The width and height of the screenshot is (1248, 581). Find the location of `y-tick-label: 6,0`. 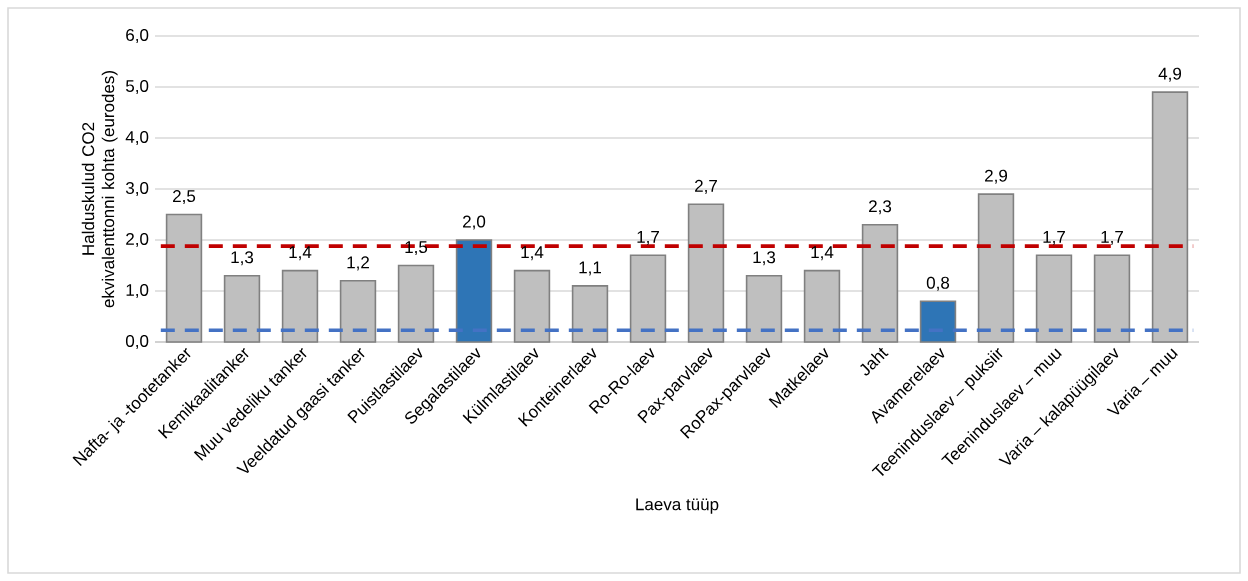

y-tick-label: 6,0 is located at coordinates (137, 36).